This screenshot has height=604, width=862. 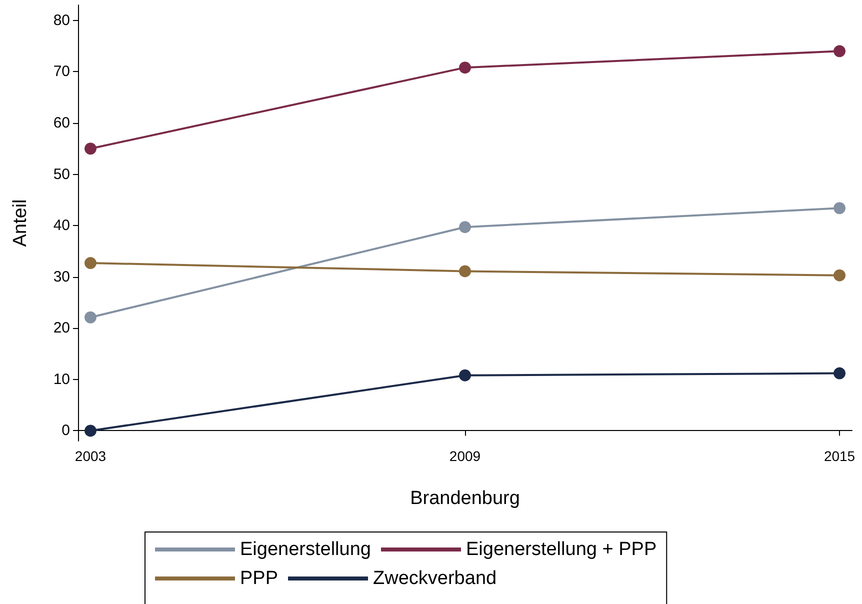 I want to click on legend-label: Eigenerstellung, so click(x=305, y=549).